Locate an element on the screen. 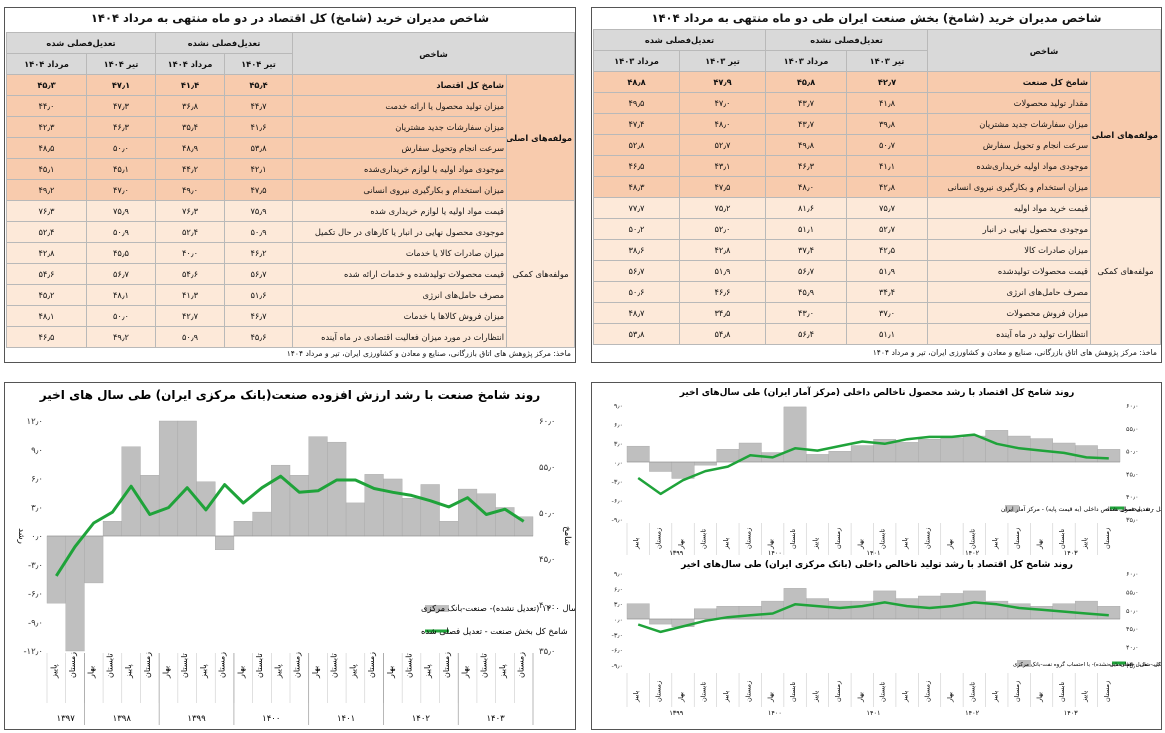  y-left-tick-label: -۶٫۰ is located at coordinates (617, 651).